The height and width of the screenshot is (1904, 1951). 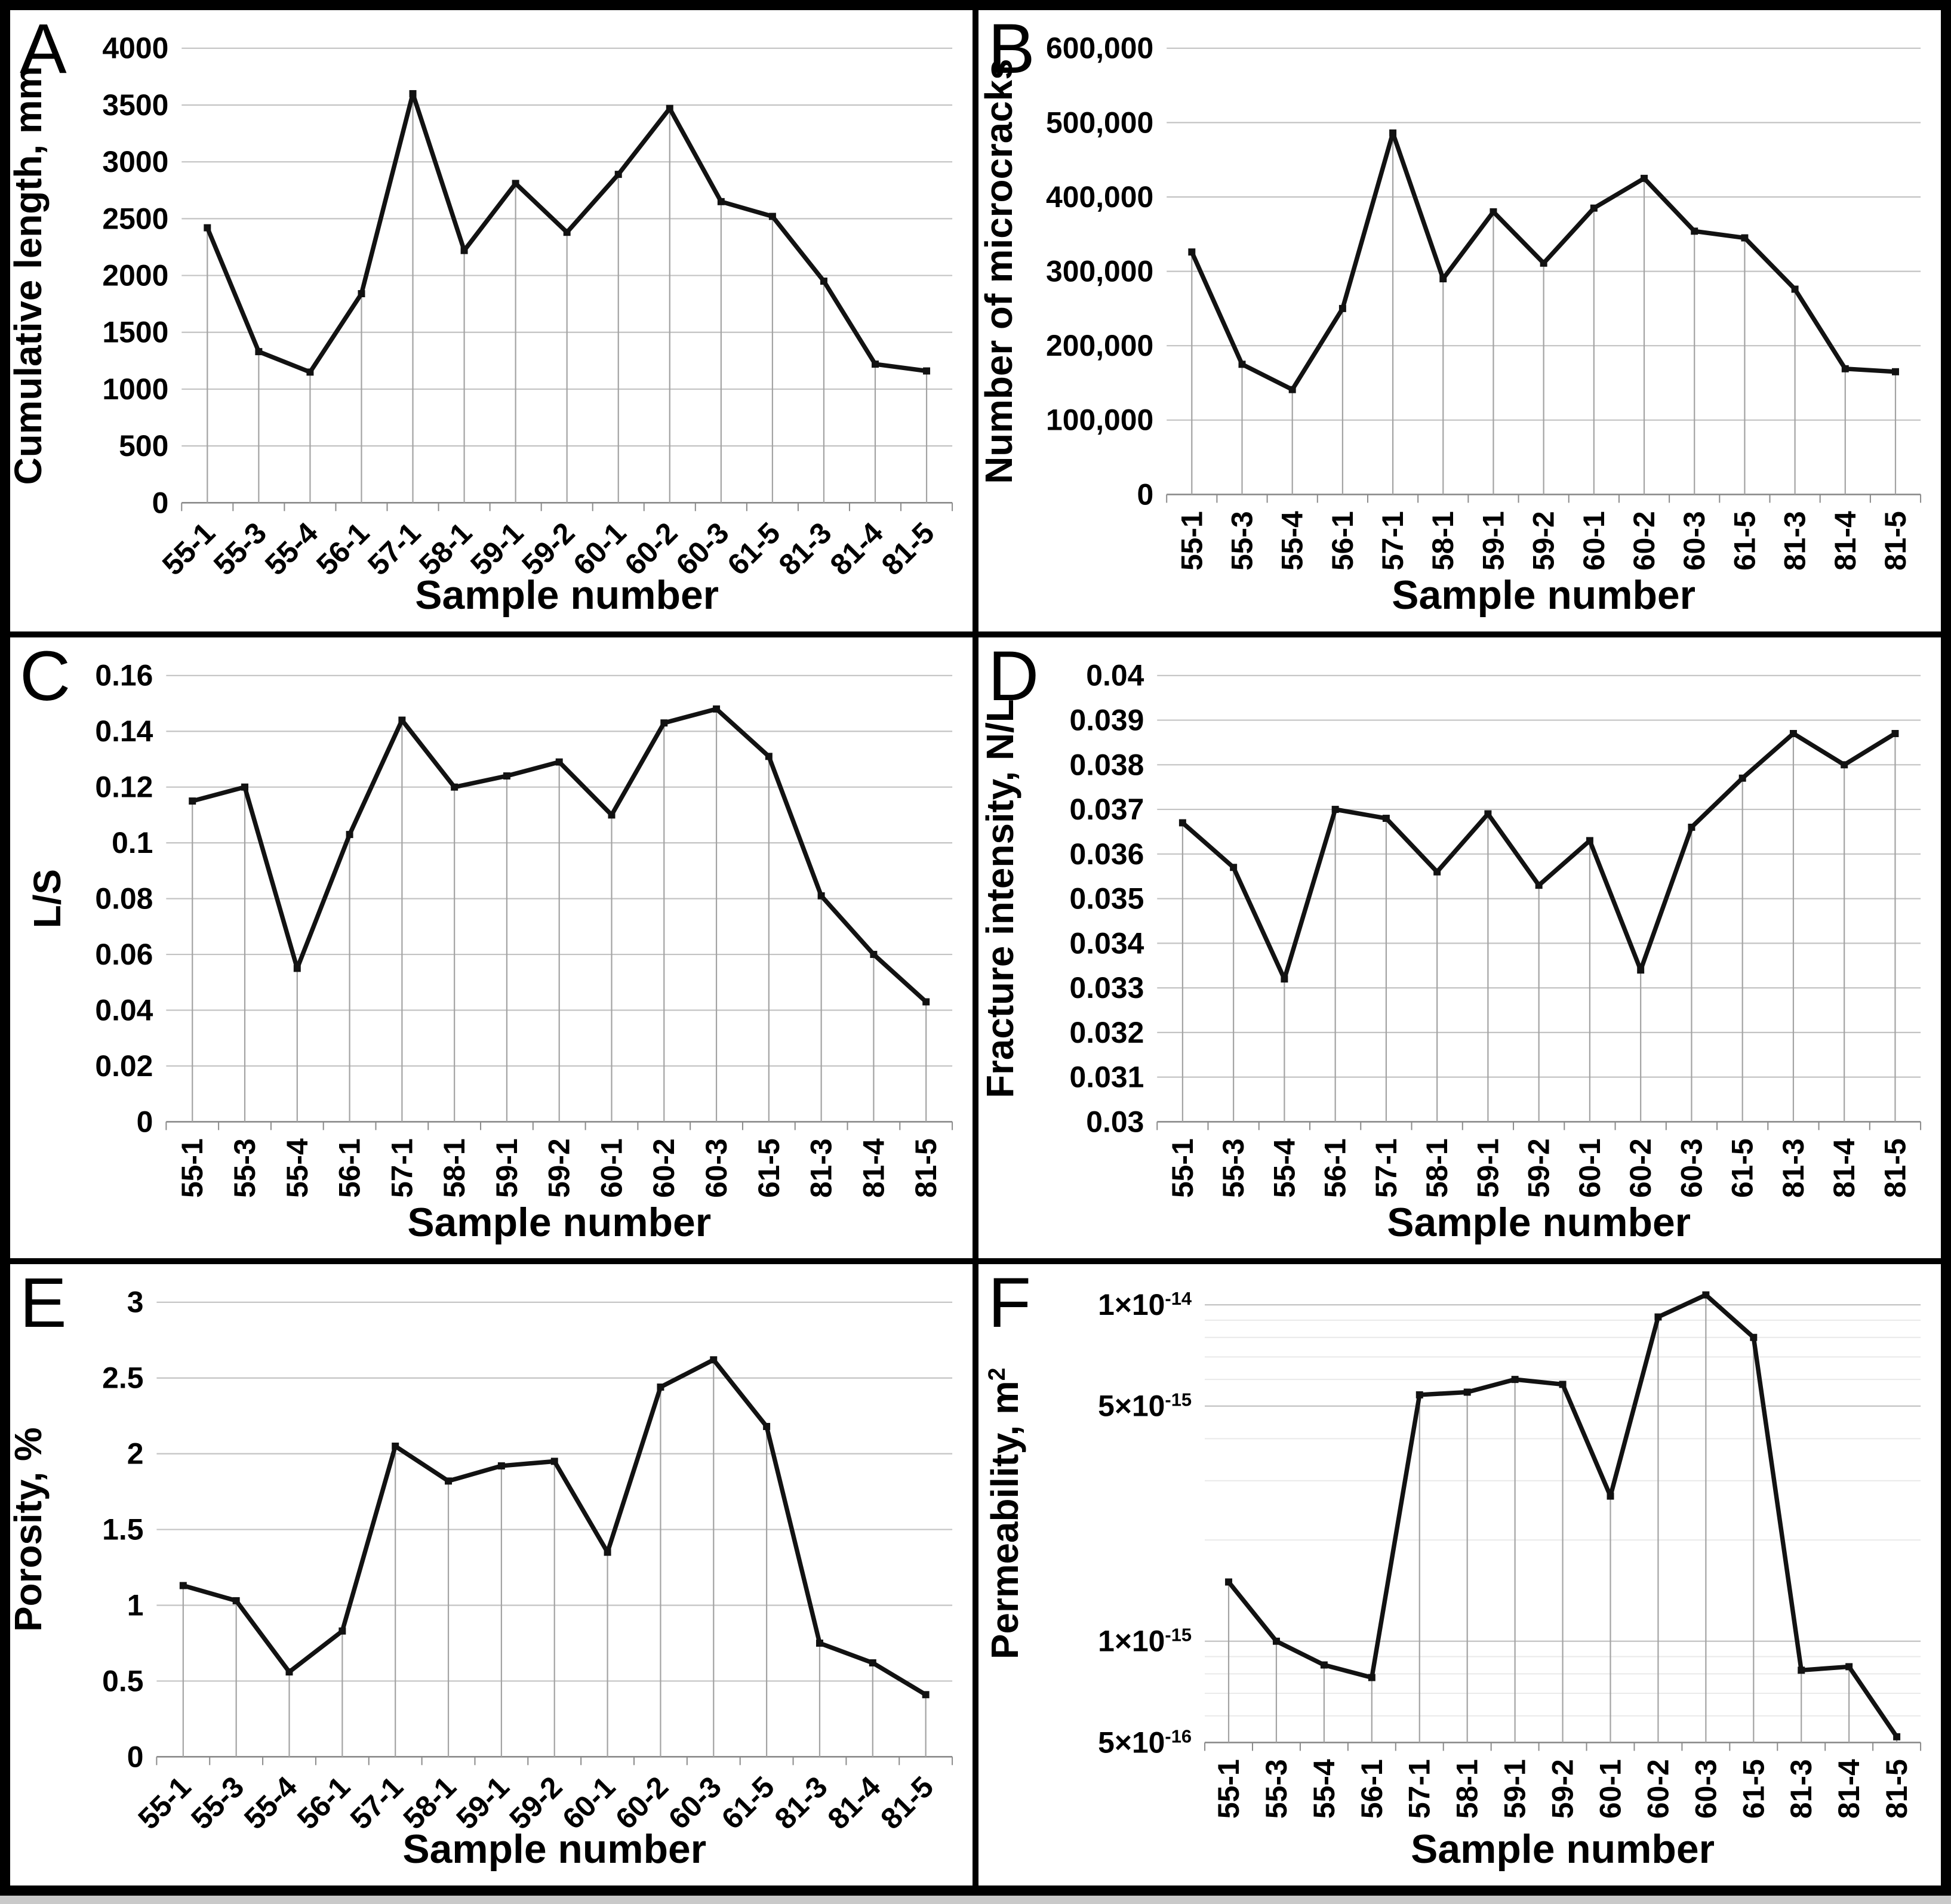 What do you see at coordinates (122, 1378) in the screenshot?
I see `y-tick-label: 2.5` at bounding box center [122, 1378].